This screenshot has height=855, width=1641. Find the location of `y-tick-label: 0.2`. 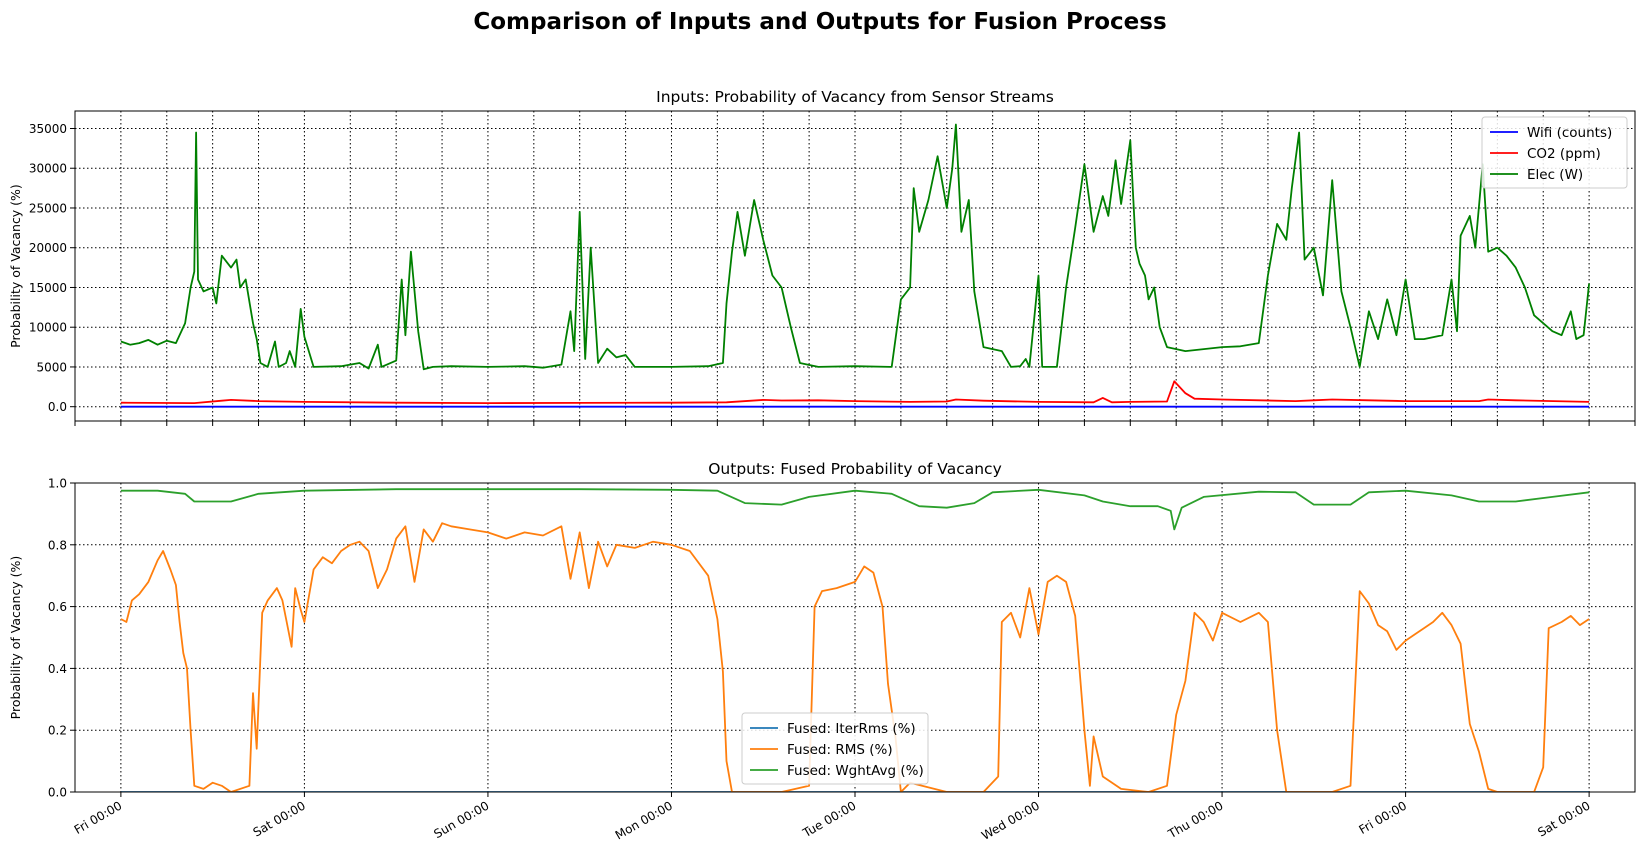

y-tick-label: 0.2 is located at coordinates (57, 731).